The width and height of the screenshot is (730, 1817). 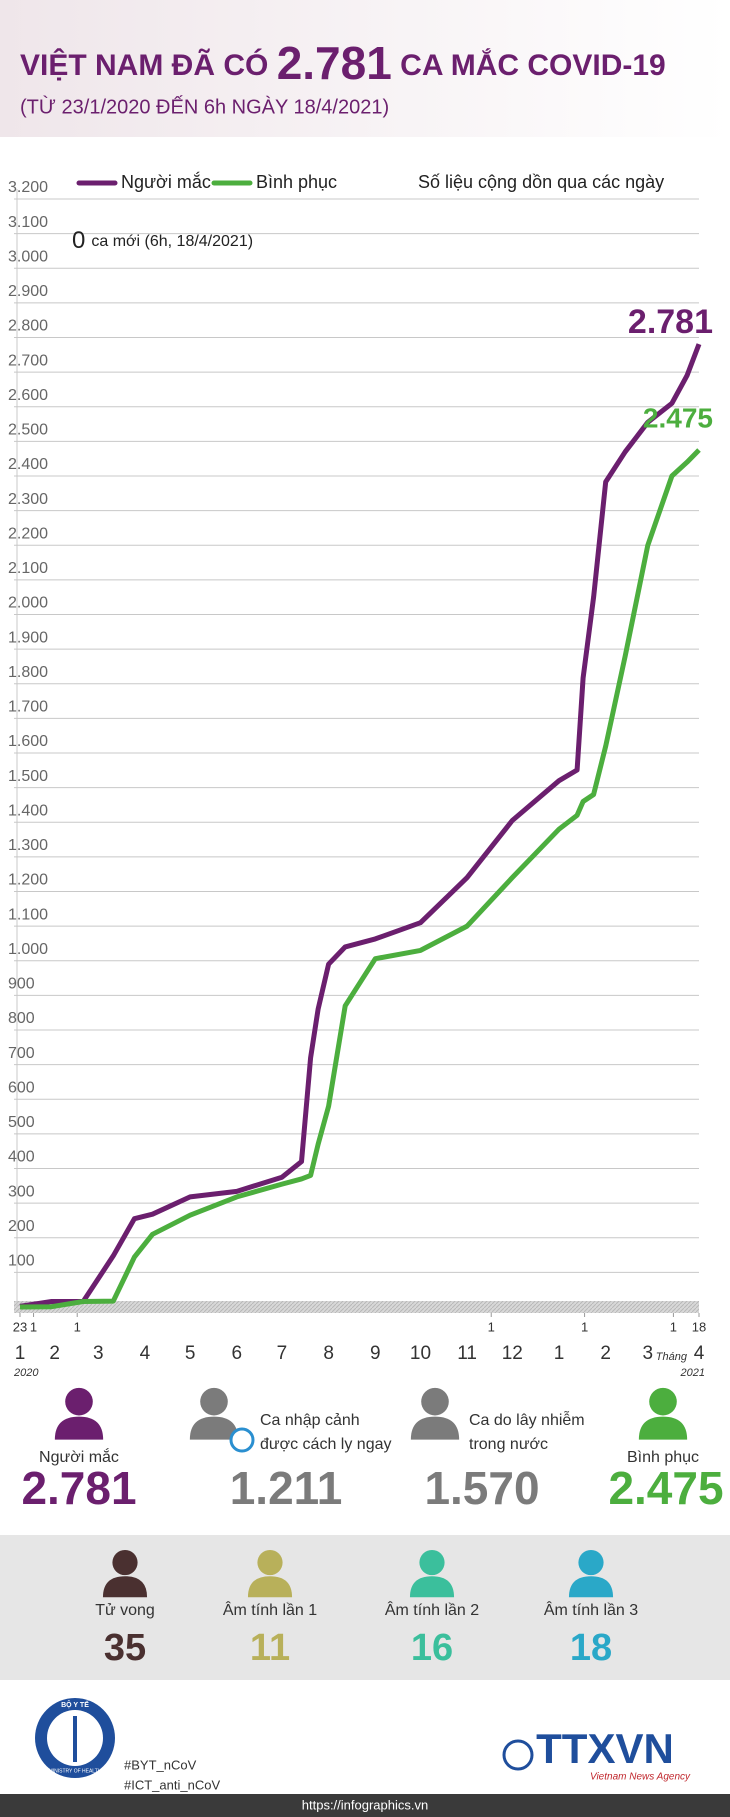 I want to click on title: VIỆT NAM ĐÃ CÓ 2.781 CA MẮC COVID-19, so click(x=343, y=63).